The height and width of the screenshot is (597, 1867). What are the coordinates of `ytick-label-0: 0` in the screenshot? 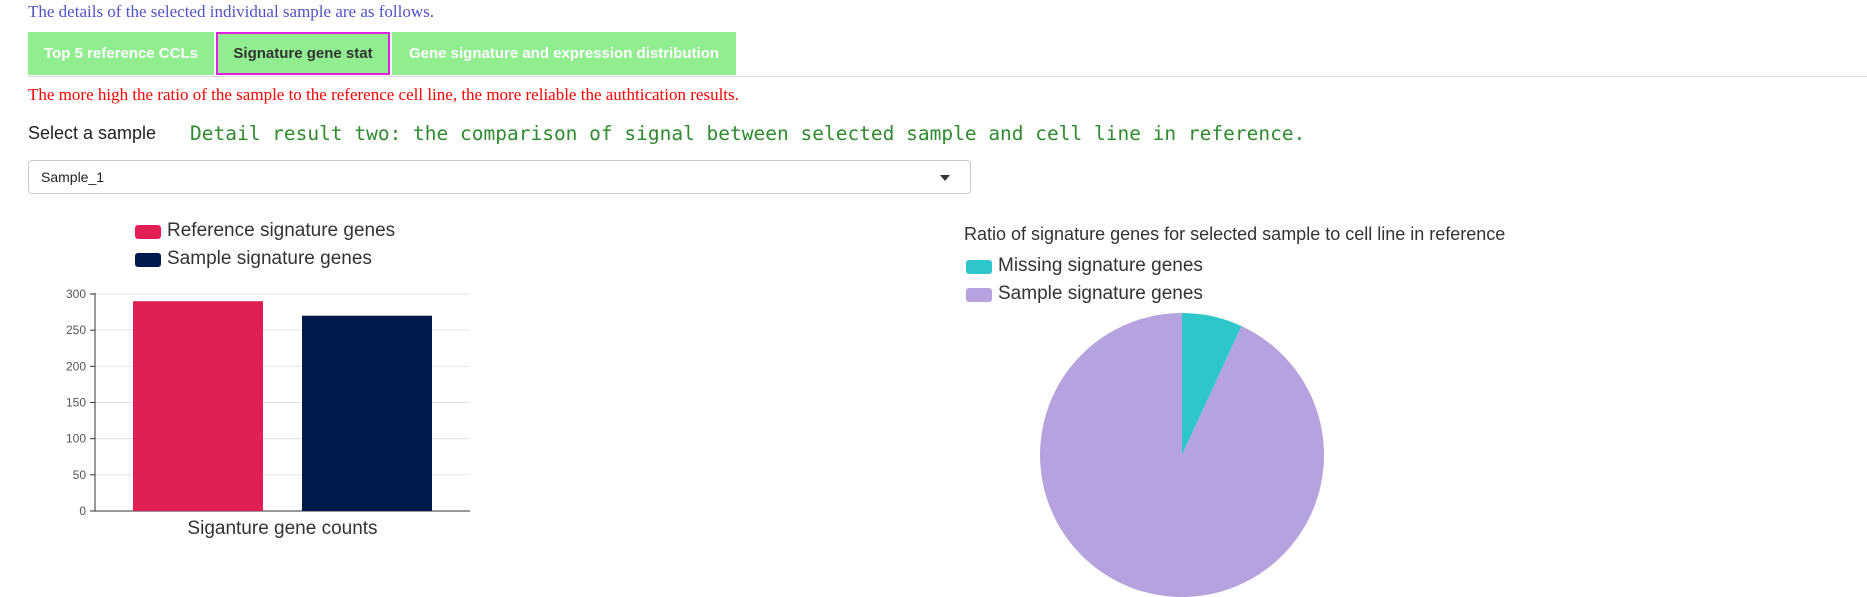 It's located at (82, 511).